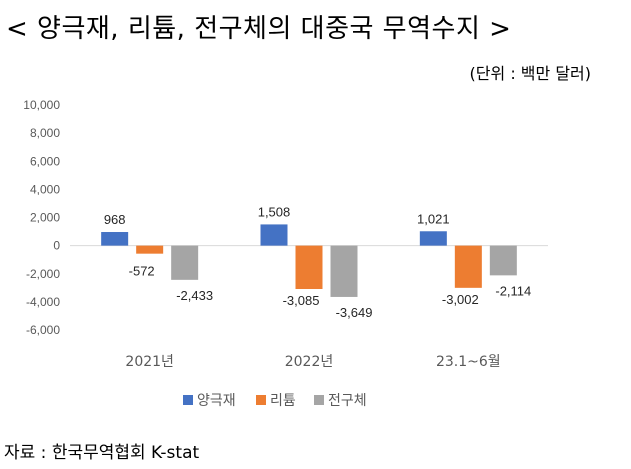 Image resolution: width=631 pixels, height=469 pixels. I want to click on data-label: -3,085, so click(301, 300).